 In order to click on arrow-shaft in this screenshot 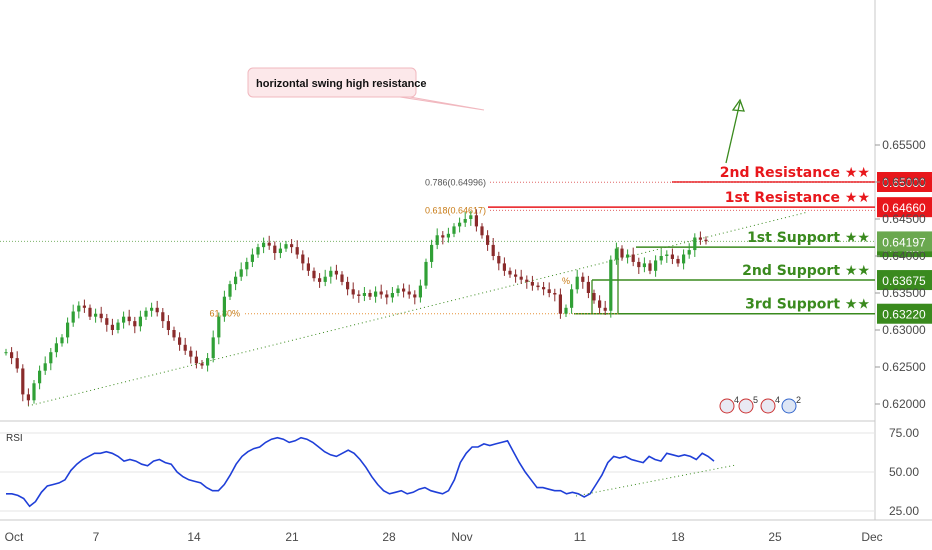, I will do `click(733, 132)`.